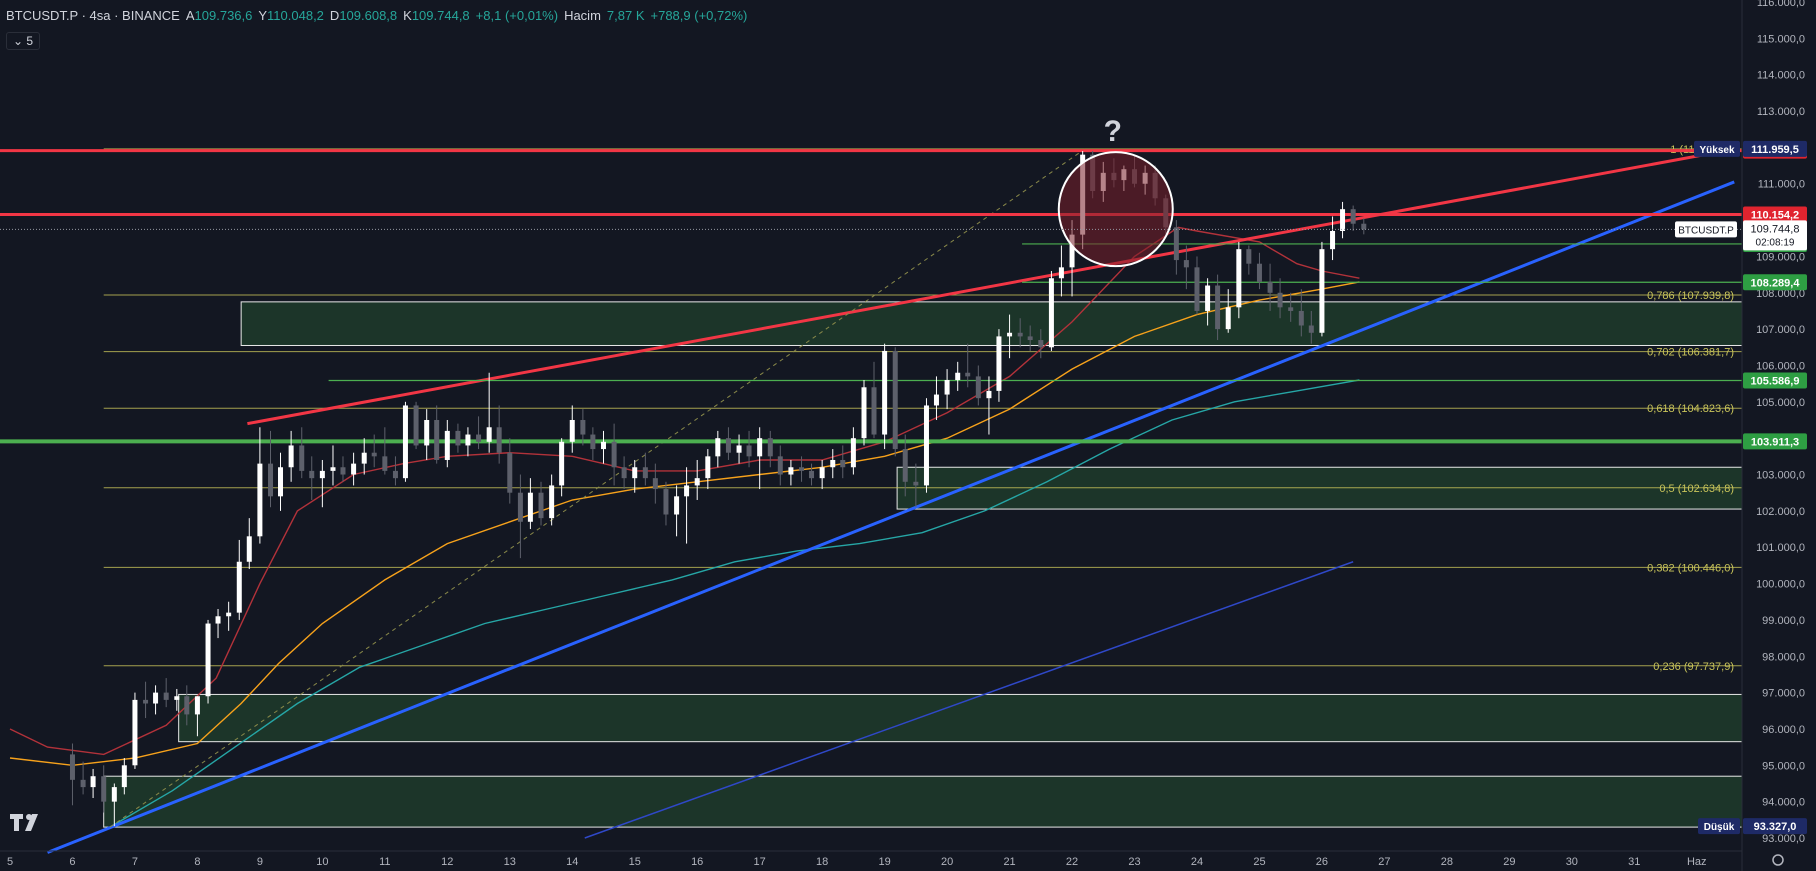 The height and width of the screenshot is (871, 1816). Describe the element at coordinates (407, 15) in the screenshot. I see `close-label: K` at that location.